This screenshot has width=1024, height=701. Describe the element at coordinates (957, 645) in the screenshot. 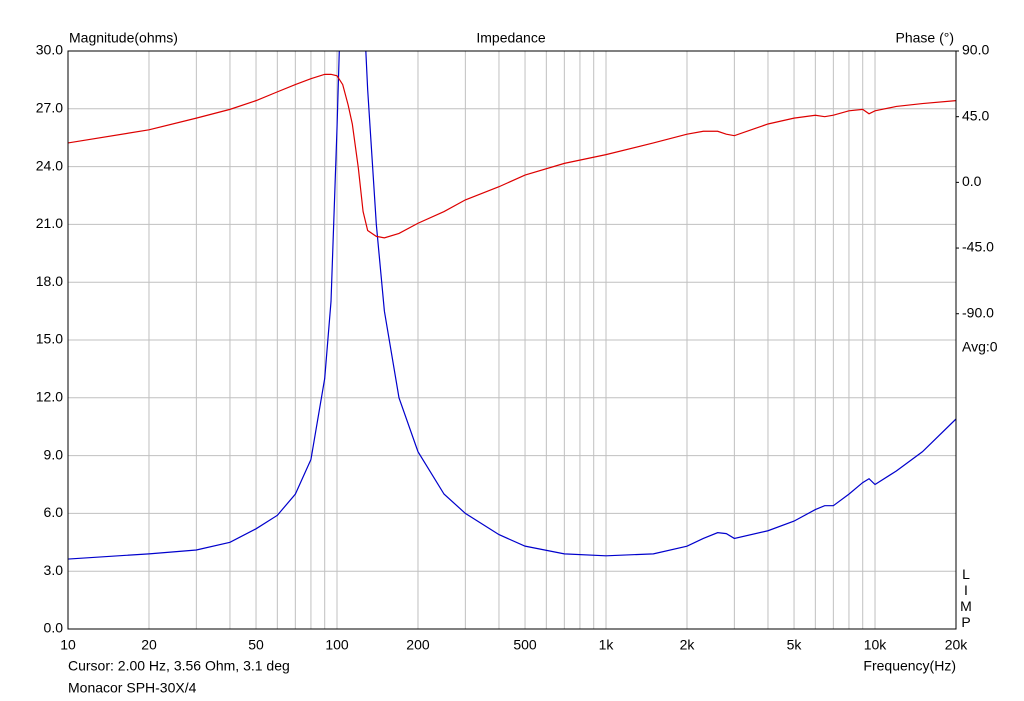

I see `x-tick-label: 20k` at that location.